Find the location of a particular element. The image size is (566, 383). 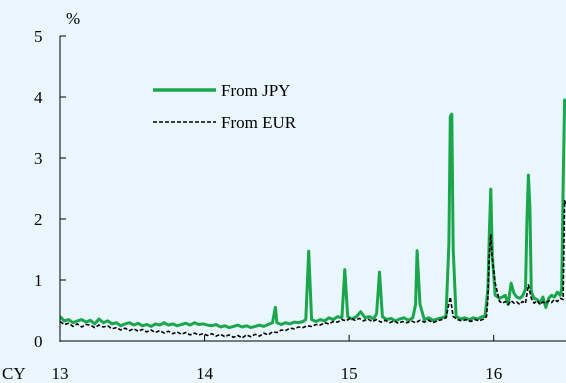

x-tick-label: 13 is located at coordinates (60, 373).